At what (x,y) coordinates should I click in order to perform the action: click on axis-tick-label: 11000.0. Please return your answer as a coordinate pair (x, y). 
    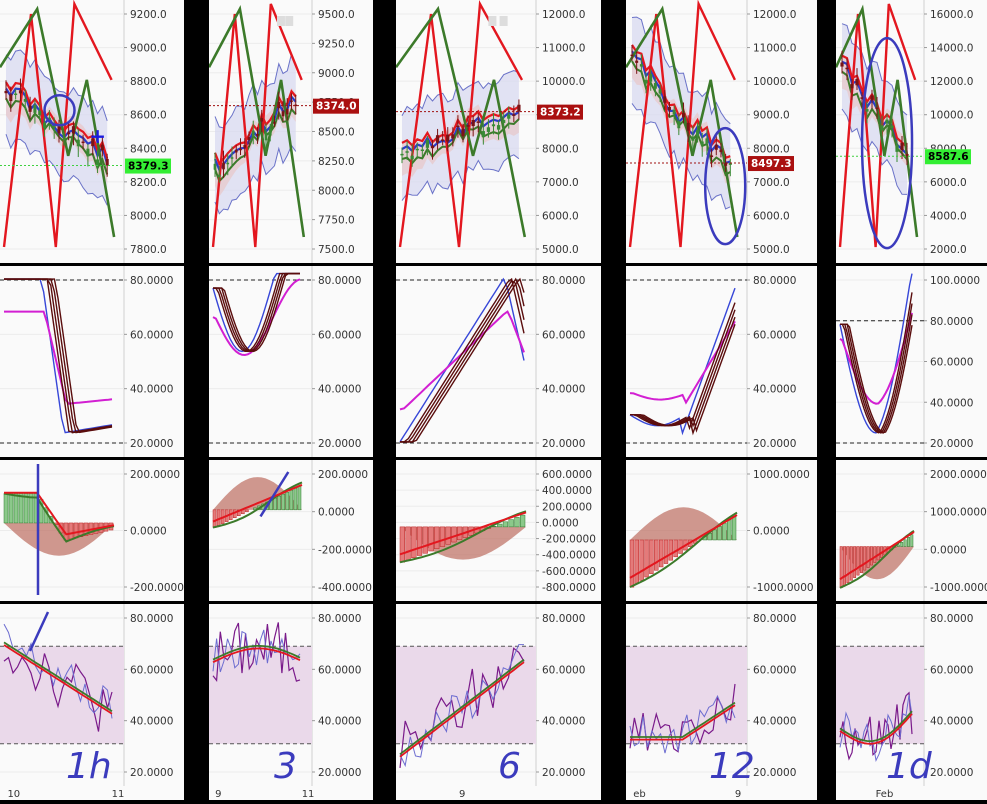
    Looking at the image, I should click on (774, 49).